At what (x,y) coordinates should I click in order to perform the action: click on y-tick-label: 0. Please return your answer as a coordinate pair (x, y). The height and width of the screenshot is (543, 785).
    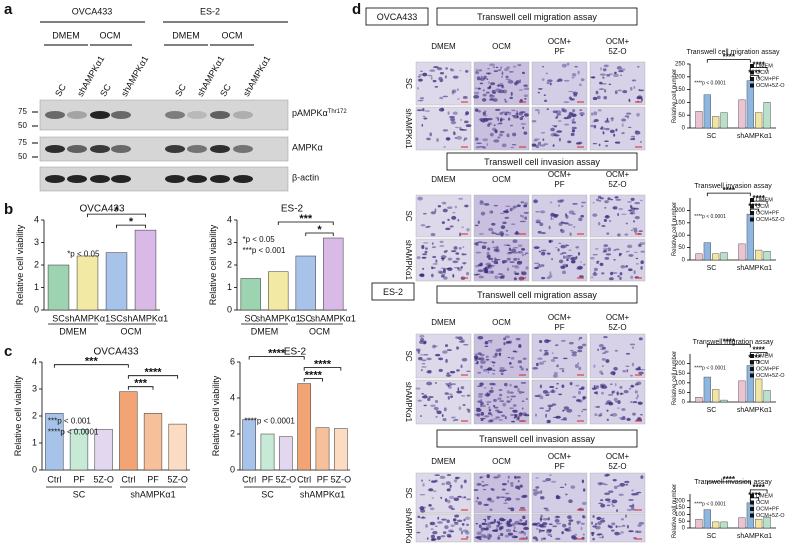
    Looking at the image, I should click on (229, 309).